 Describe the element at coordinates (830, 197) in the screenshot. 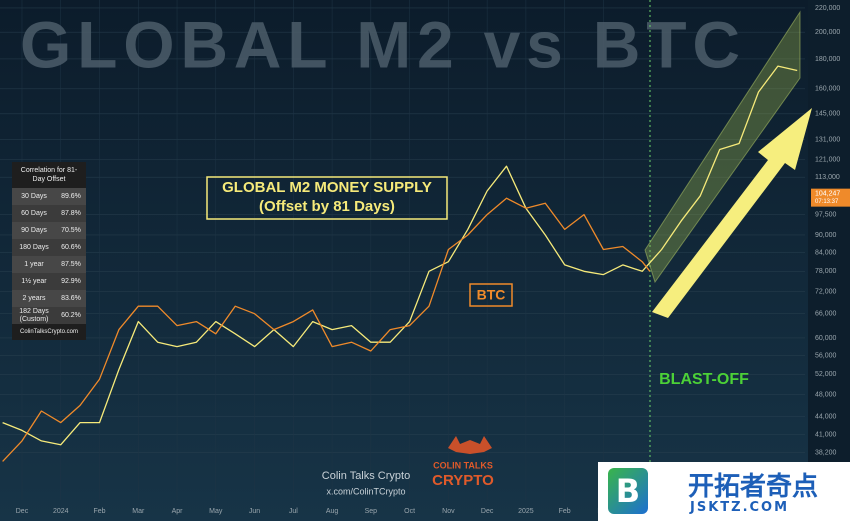

I see `price-tag` at that location.